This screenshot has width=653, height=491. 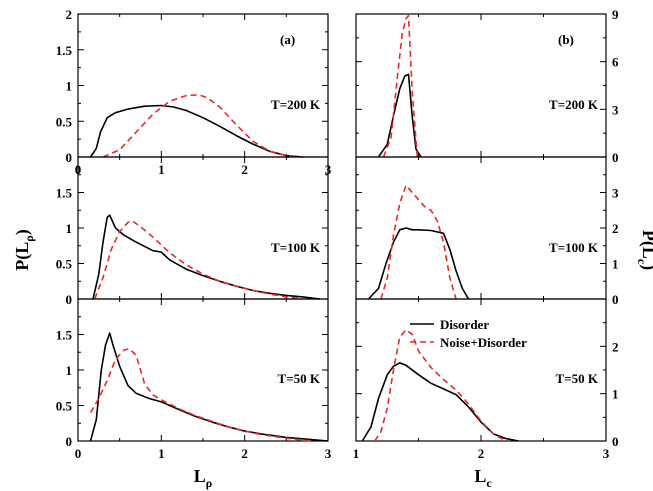 What do you see at coordinates (566, 39) in the screenshot?
I see `panel-tag: (b)` at bounding box center [566, 39].